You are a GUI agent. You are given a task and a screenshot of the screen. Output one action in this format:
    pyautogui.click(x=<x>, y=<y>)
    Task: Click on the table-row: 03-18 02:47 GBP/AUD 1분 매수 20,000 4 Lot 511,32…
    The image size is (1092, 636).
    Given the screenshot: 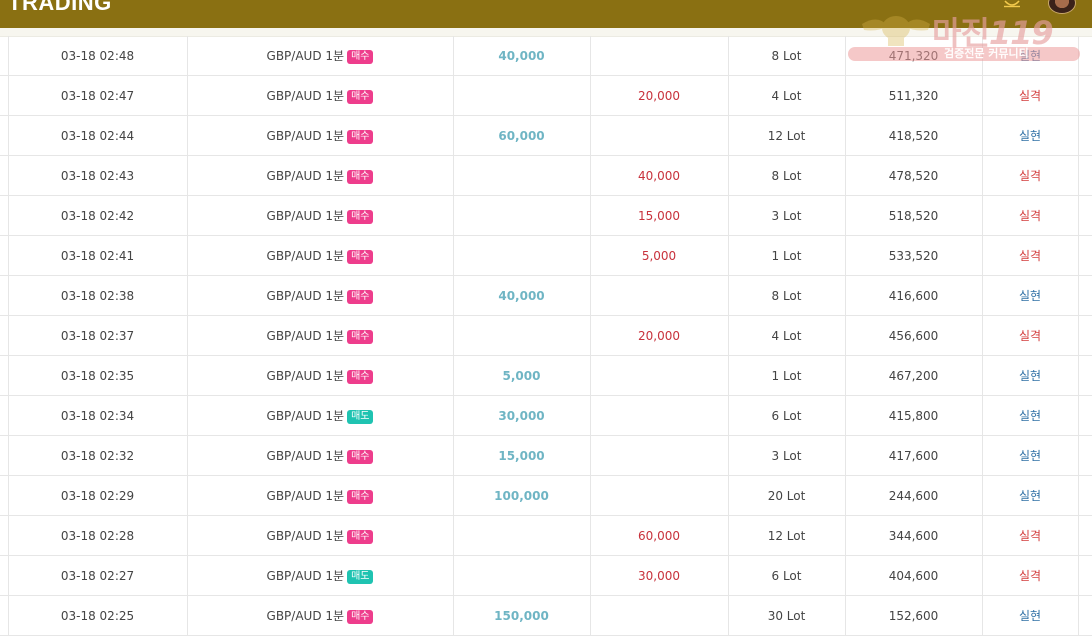 What is the action you would take?
    pyautogui.click(x=546, y=95)
    